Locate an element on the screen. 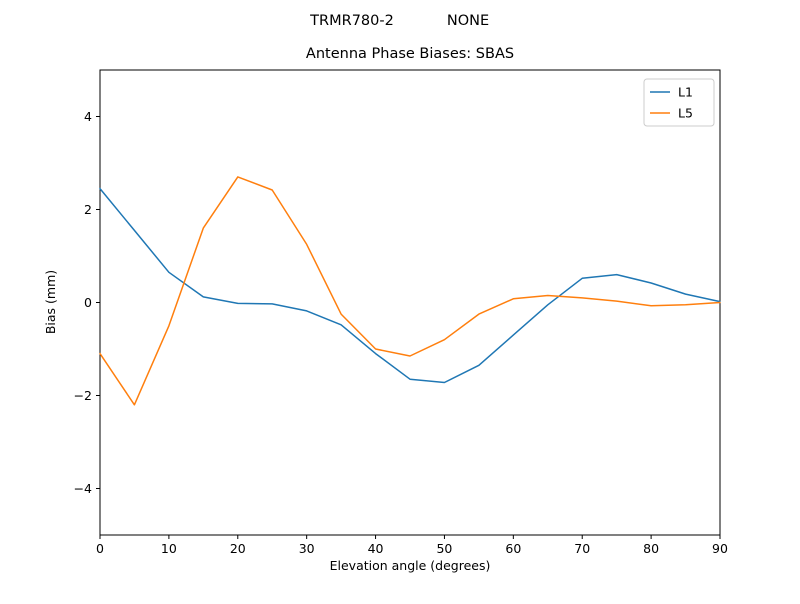 The height and width of the screenshot is (604, 800). x-tick-label: 90 is located at coordinates (720, 548).